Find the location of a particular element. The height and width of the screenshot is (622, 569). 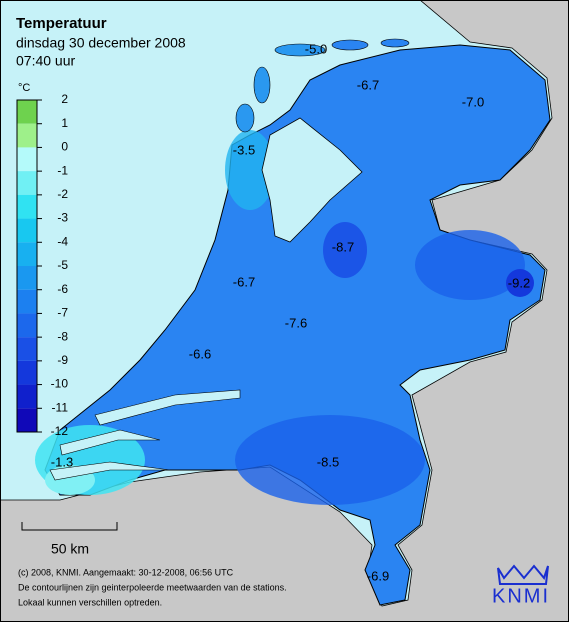

scale-label: 50 km is located at coordinates (70, 549).